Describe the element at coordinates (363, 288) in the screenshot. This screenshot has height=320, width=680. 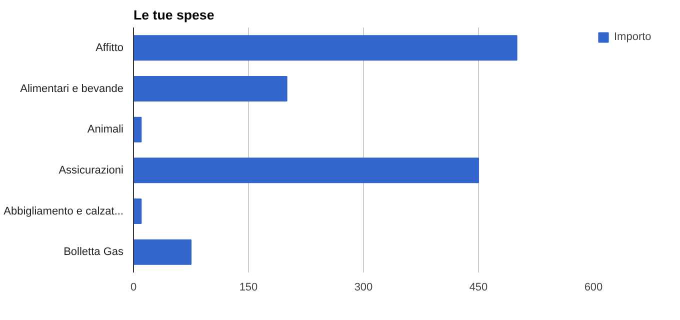
I see `x-tick-label: 300` at that location.